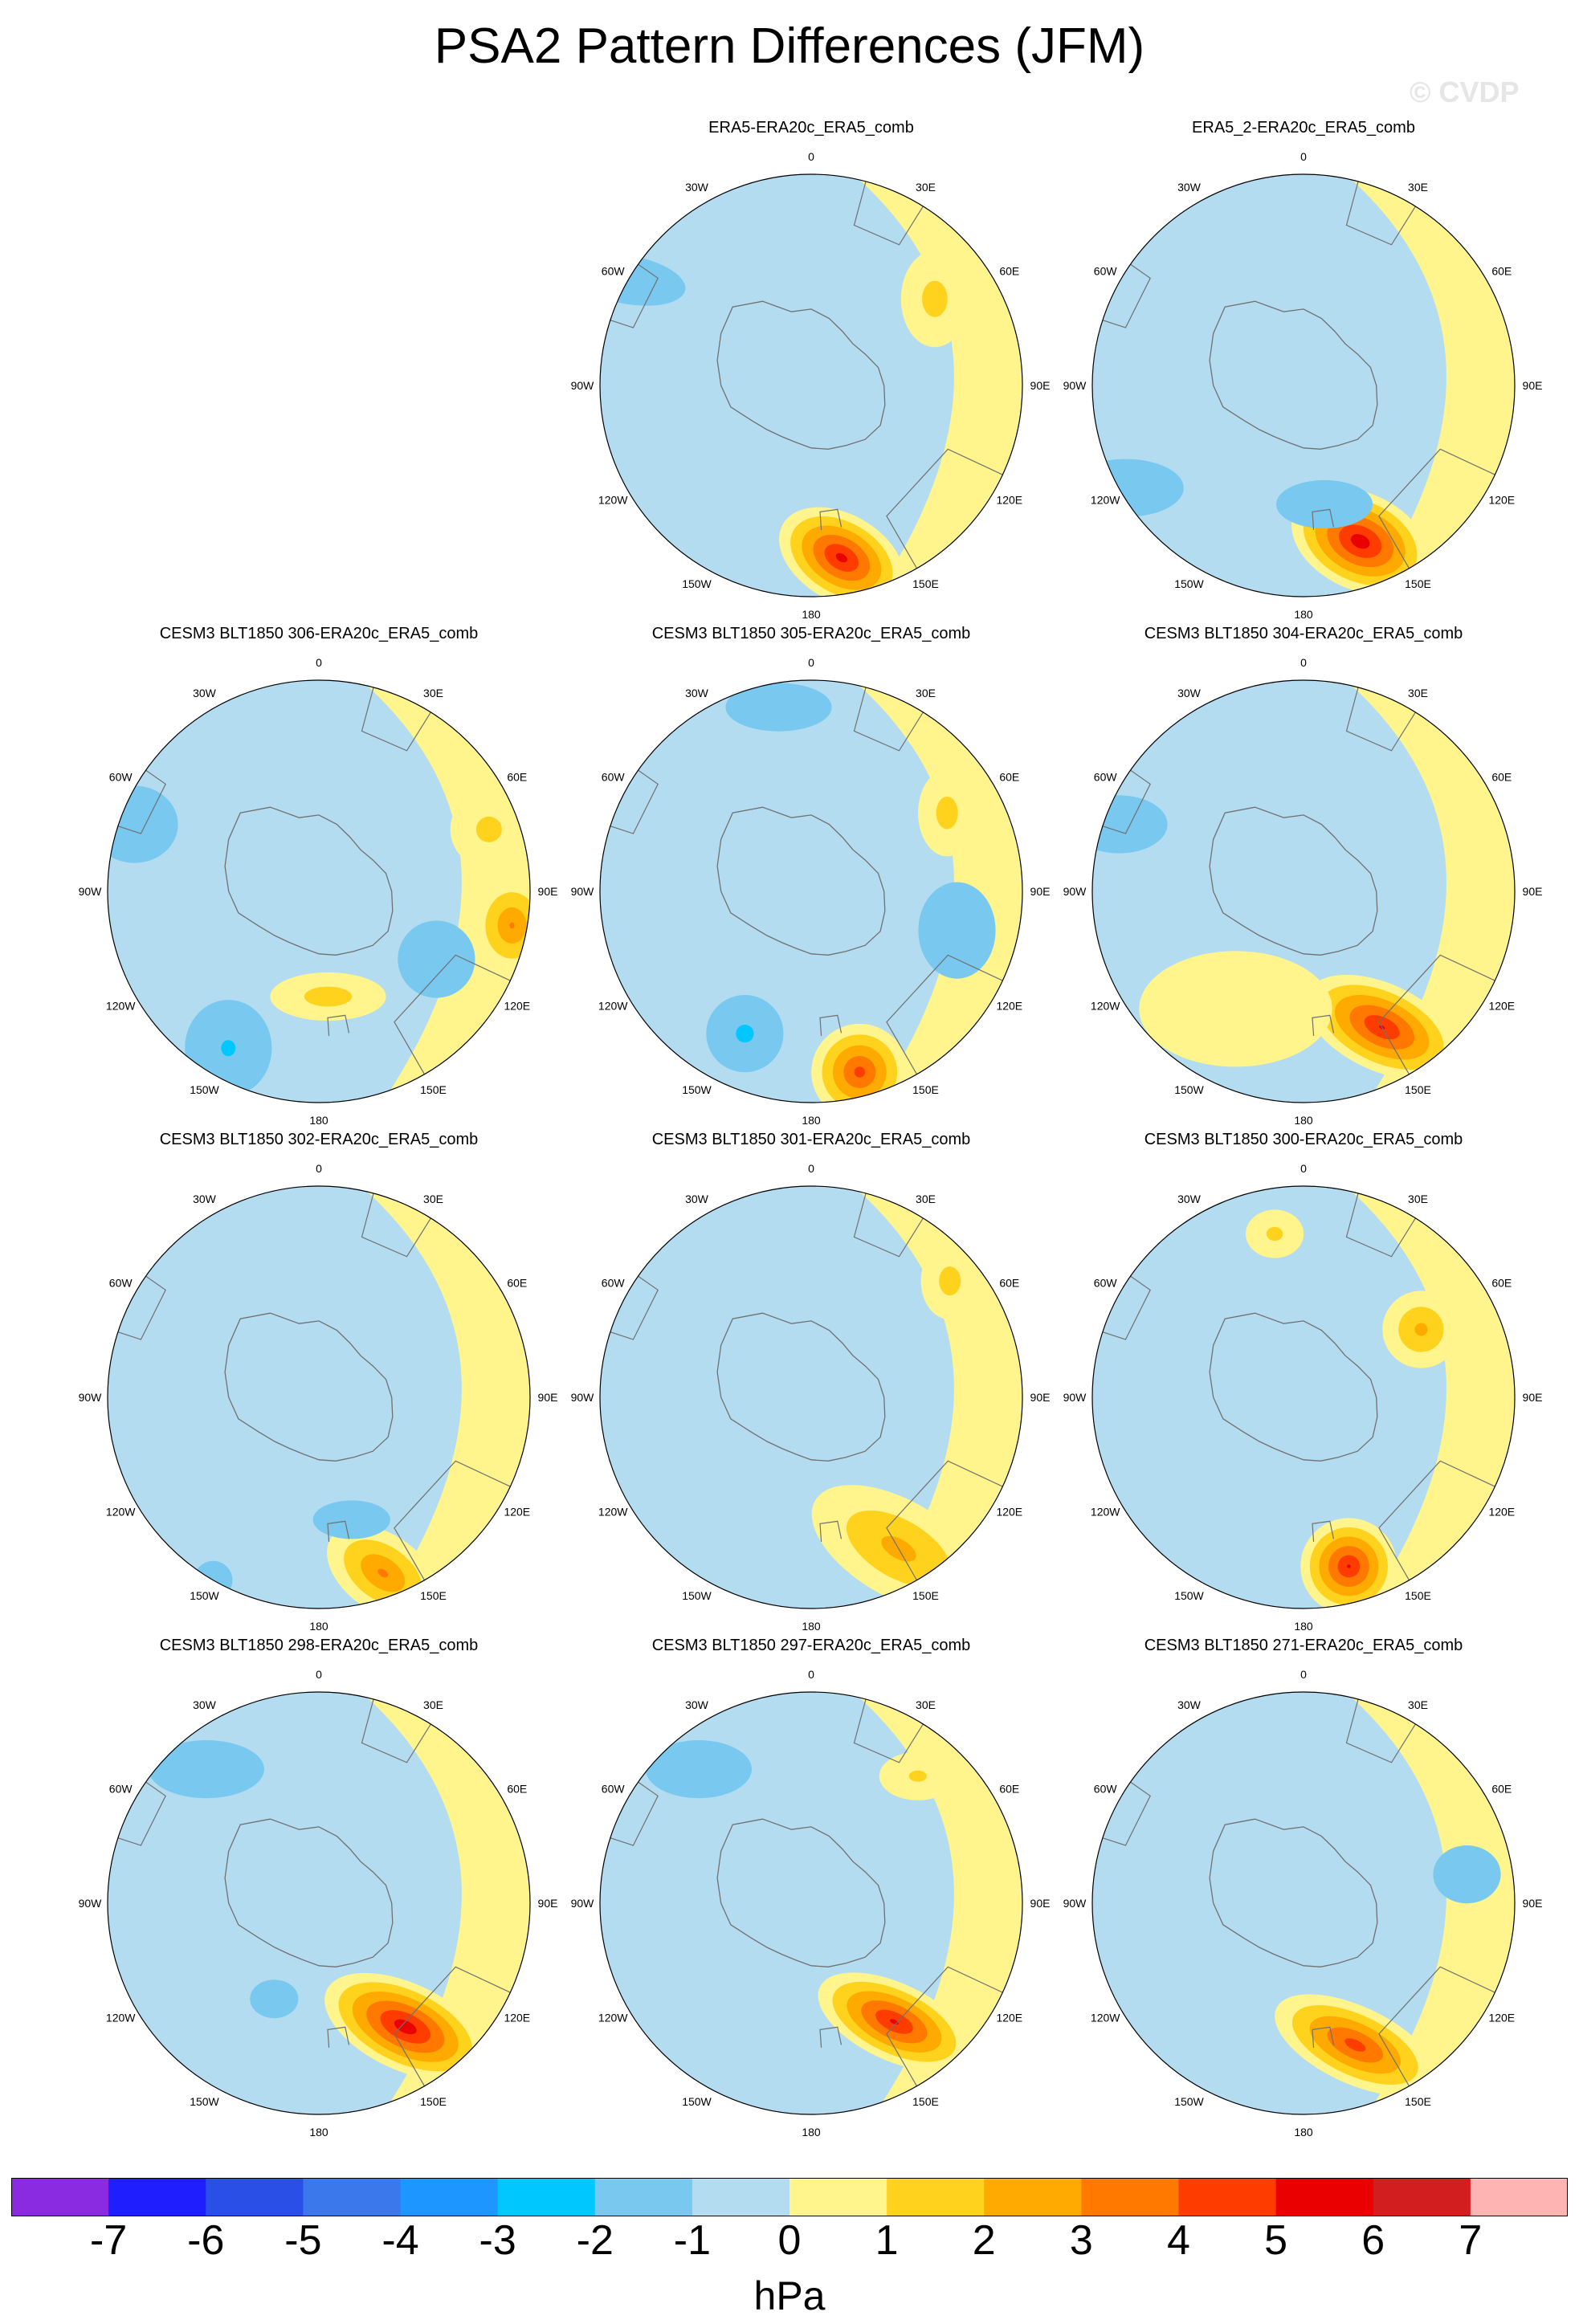 The width and height of the screenshot is (1579, 2324). What do you see at coordinates (319, 1140) in the screenshot?
I see `panel-title: CESM3 BLT1850 302-ERA20c_ERA5_comb` at bounding box center [319, 1140].